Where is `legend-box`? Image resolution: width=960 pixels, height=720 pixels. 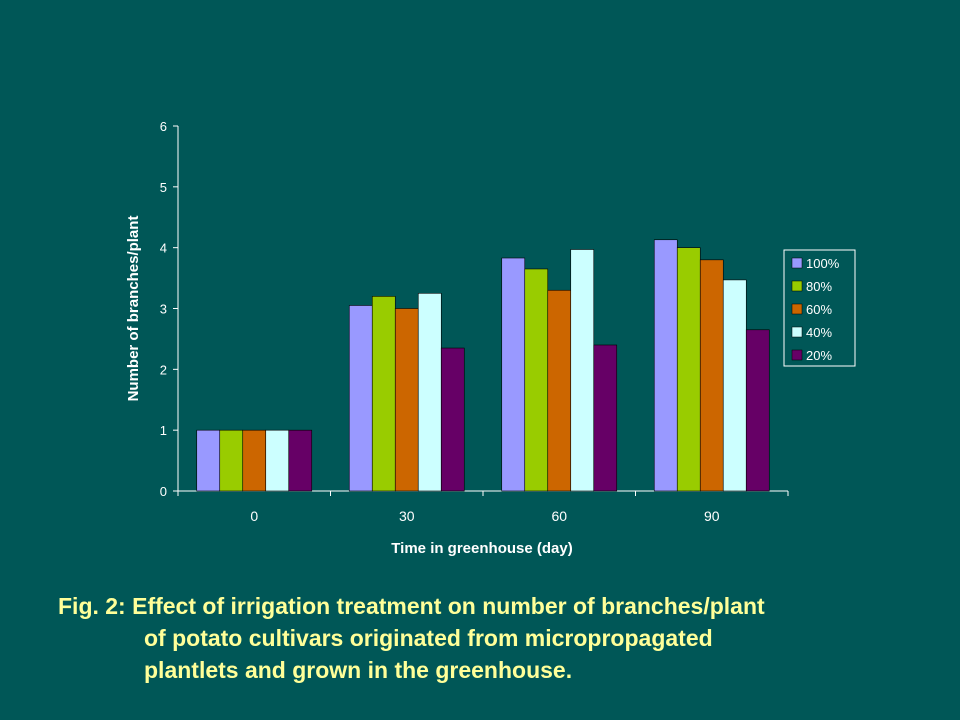 legend-box is located at coordinates (819, 308).